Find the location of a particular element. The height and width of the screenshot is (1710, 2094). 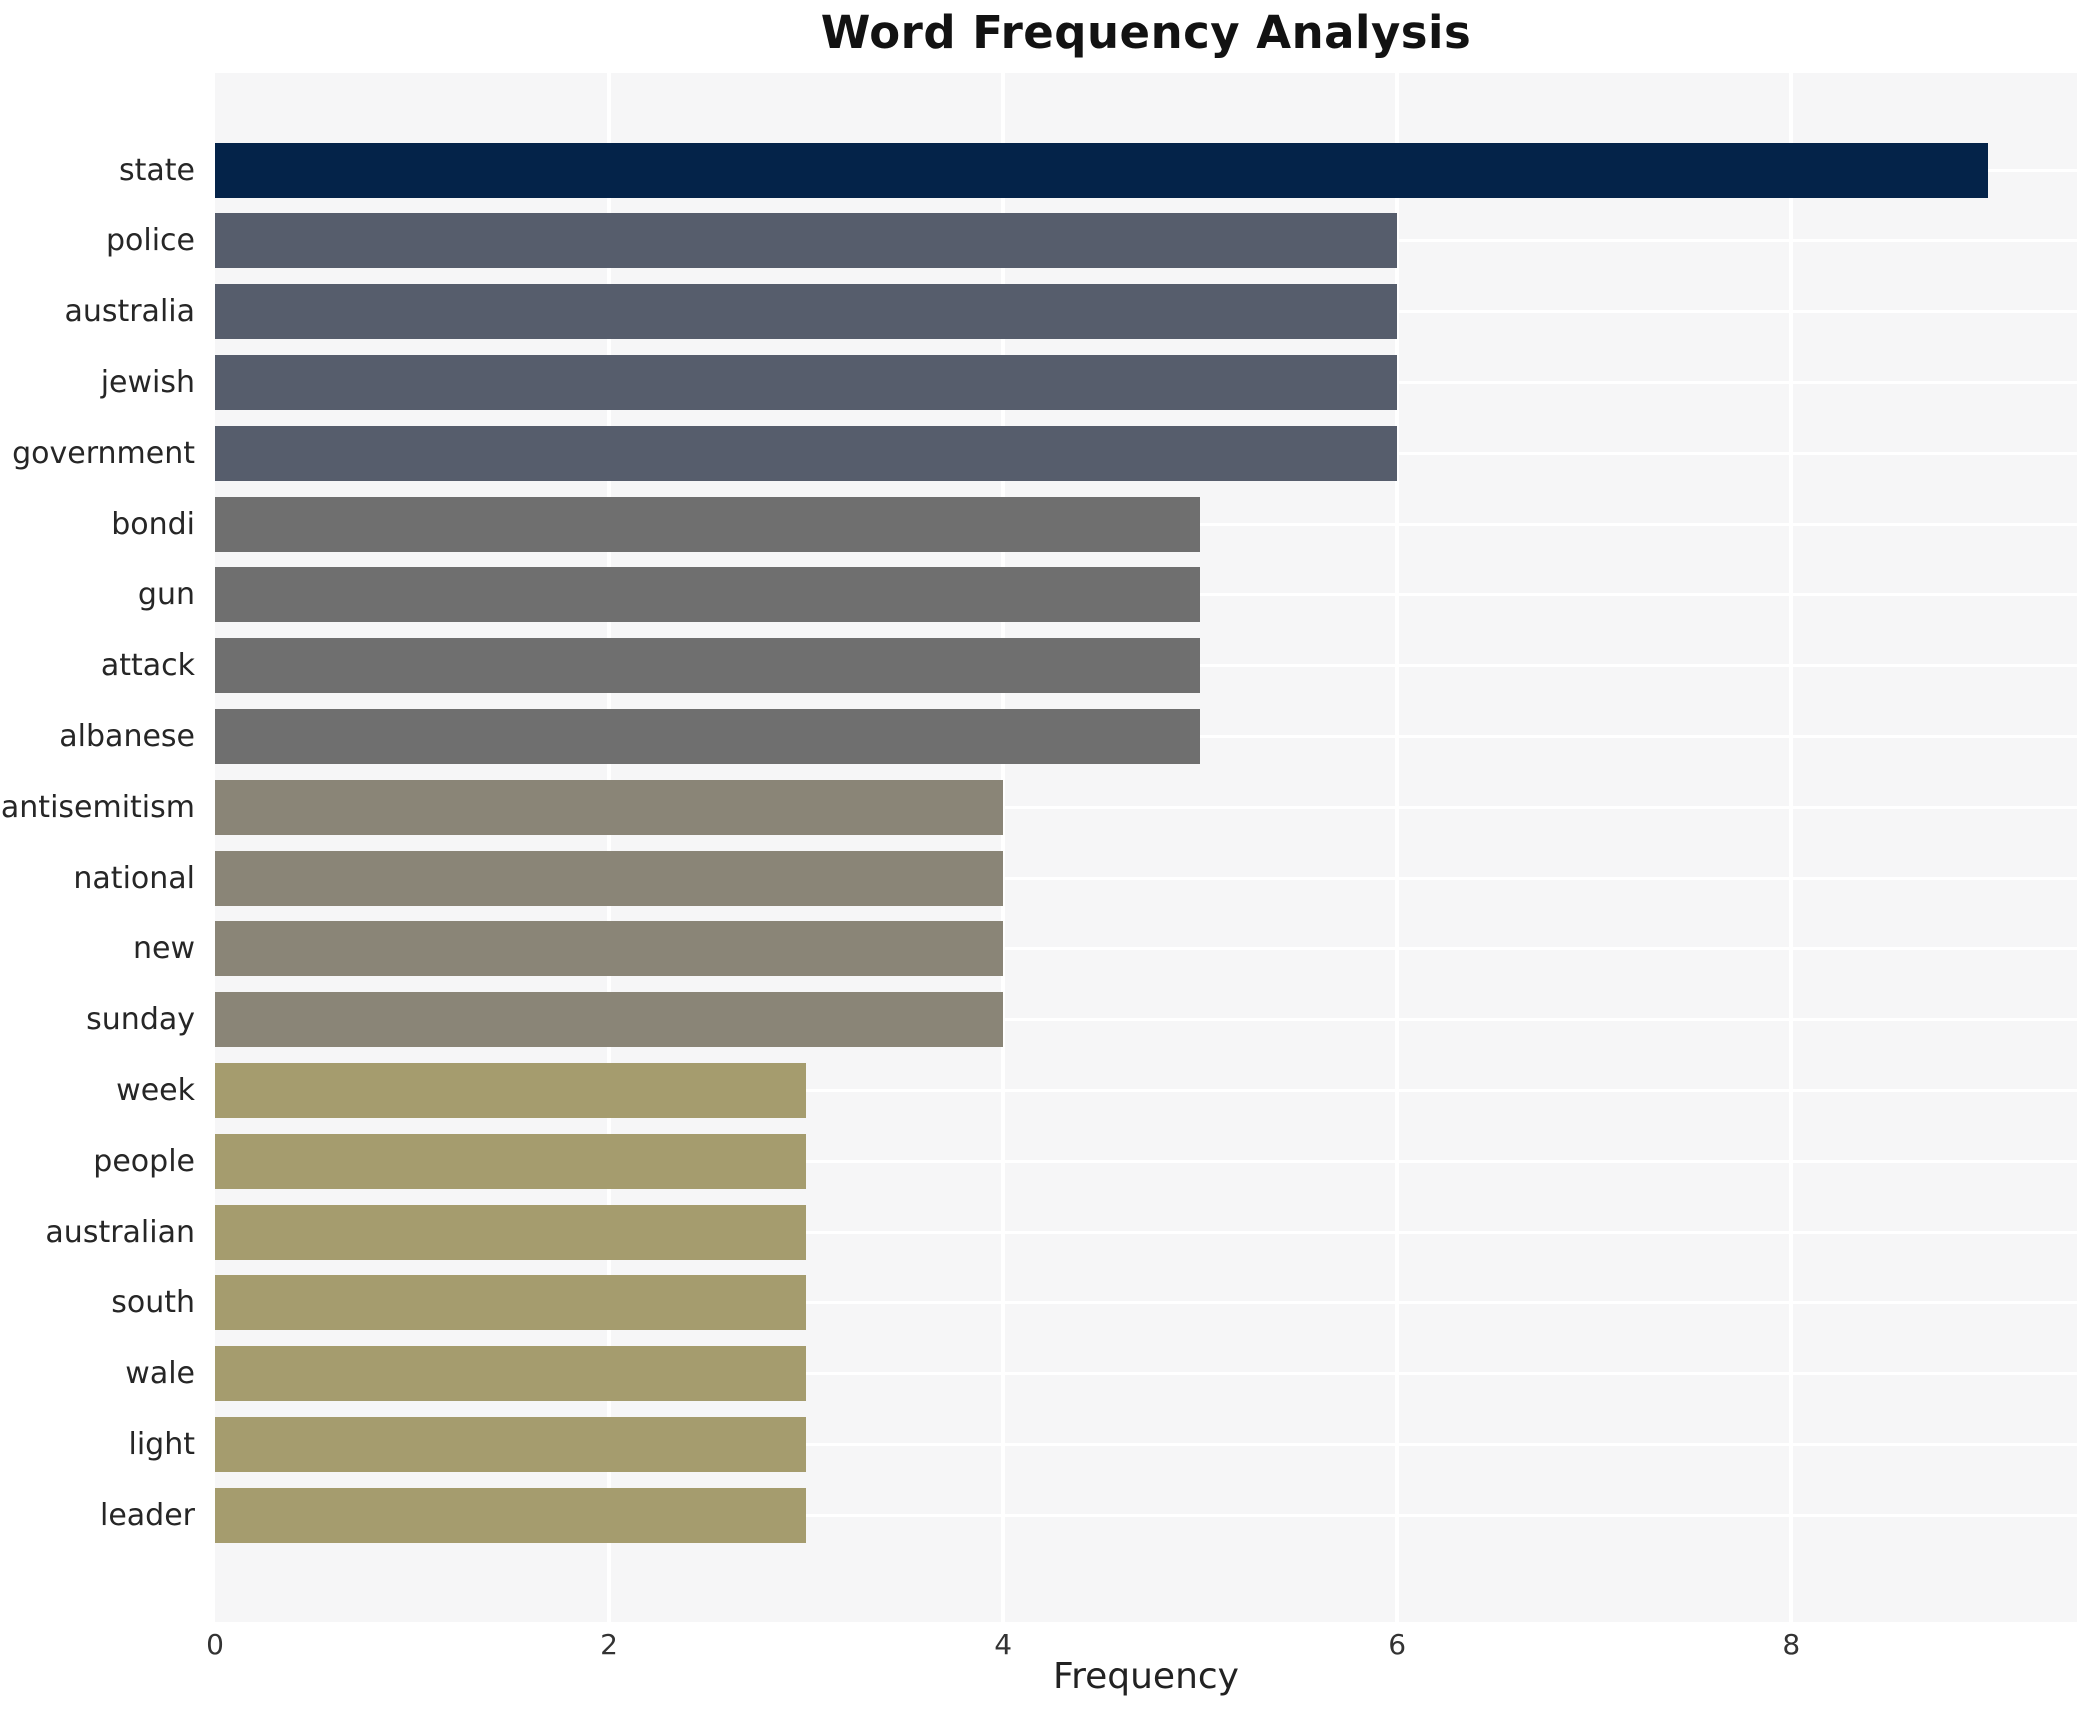

bar-jewish is located at coordinates (806, 382).